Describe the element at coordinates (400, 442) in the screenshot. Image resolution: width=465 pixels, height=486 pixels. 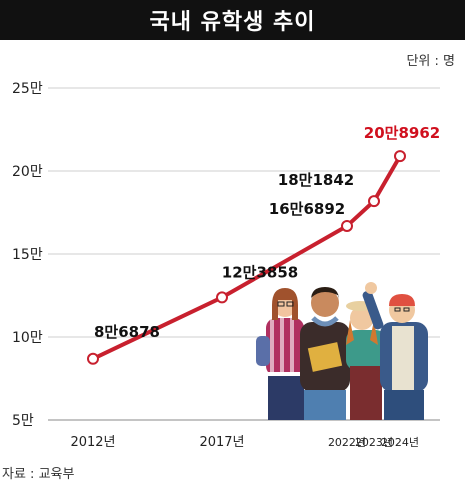
I see `x-tick-label: 2024년` at that location.